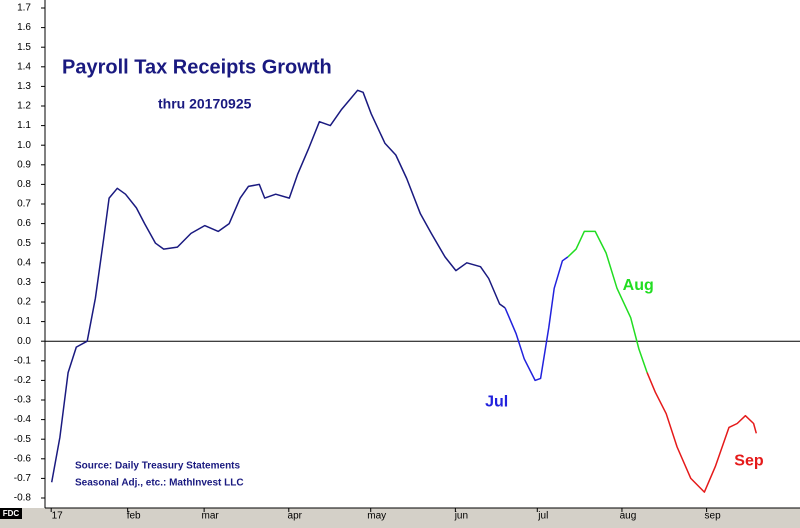 Image resolution: width=800 pixels, height=528 pixels. I want to click on y-tick-label: 0.7, so click(24, 204).